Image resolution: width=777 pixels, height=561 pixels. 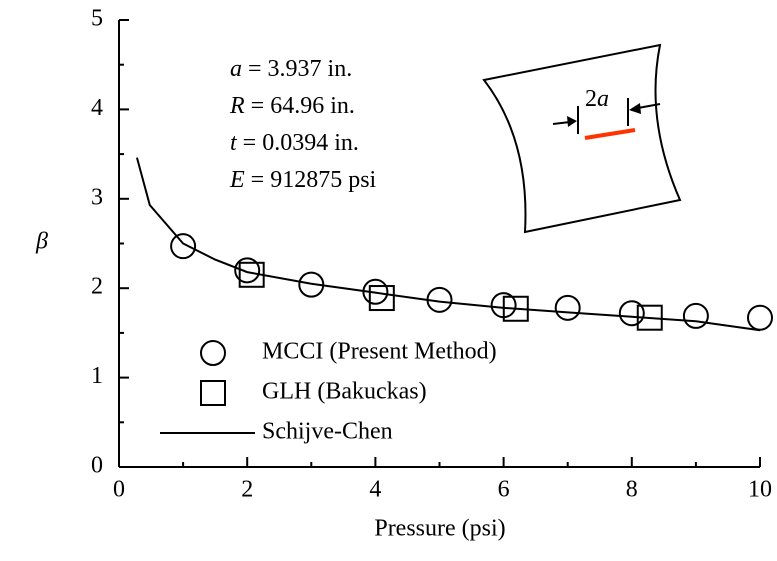 I want to click on panel, so click(x=582, y=138).